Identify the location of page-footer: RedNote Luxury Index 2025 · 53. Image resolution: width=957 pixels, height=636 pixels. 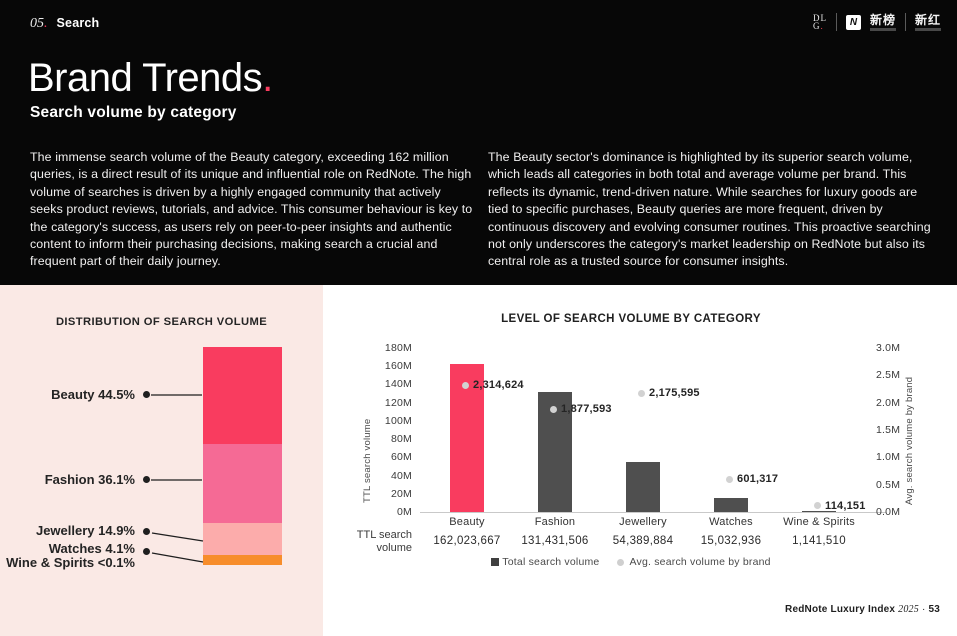
(862, 609).